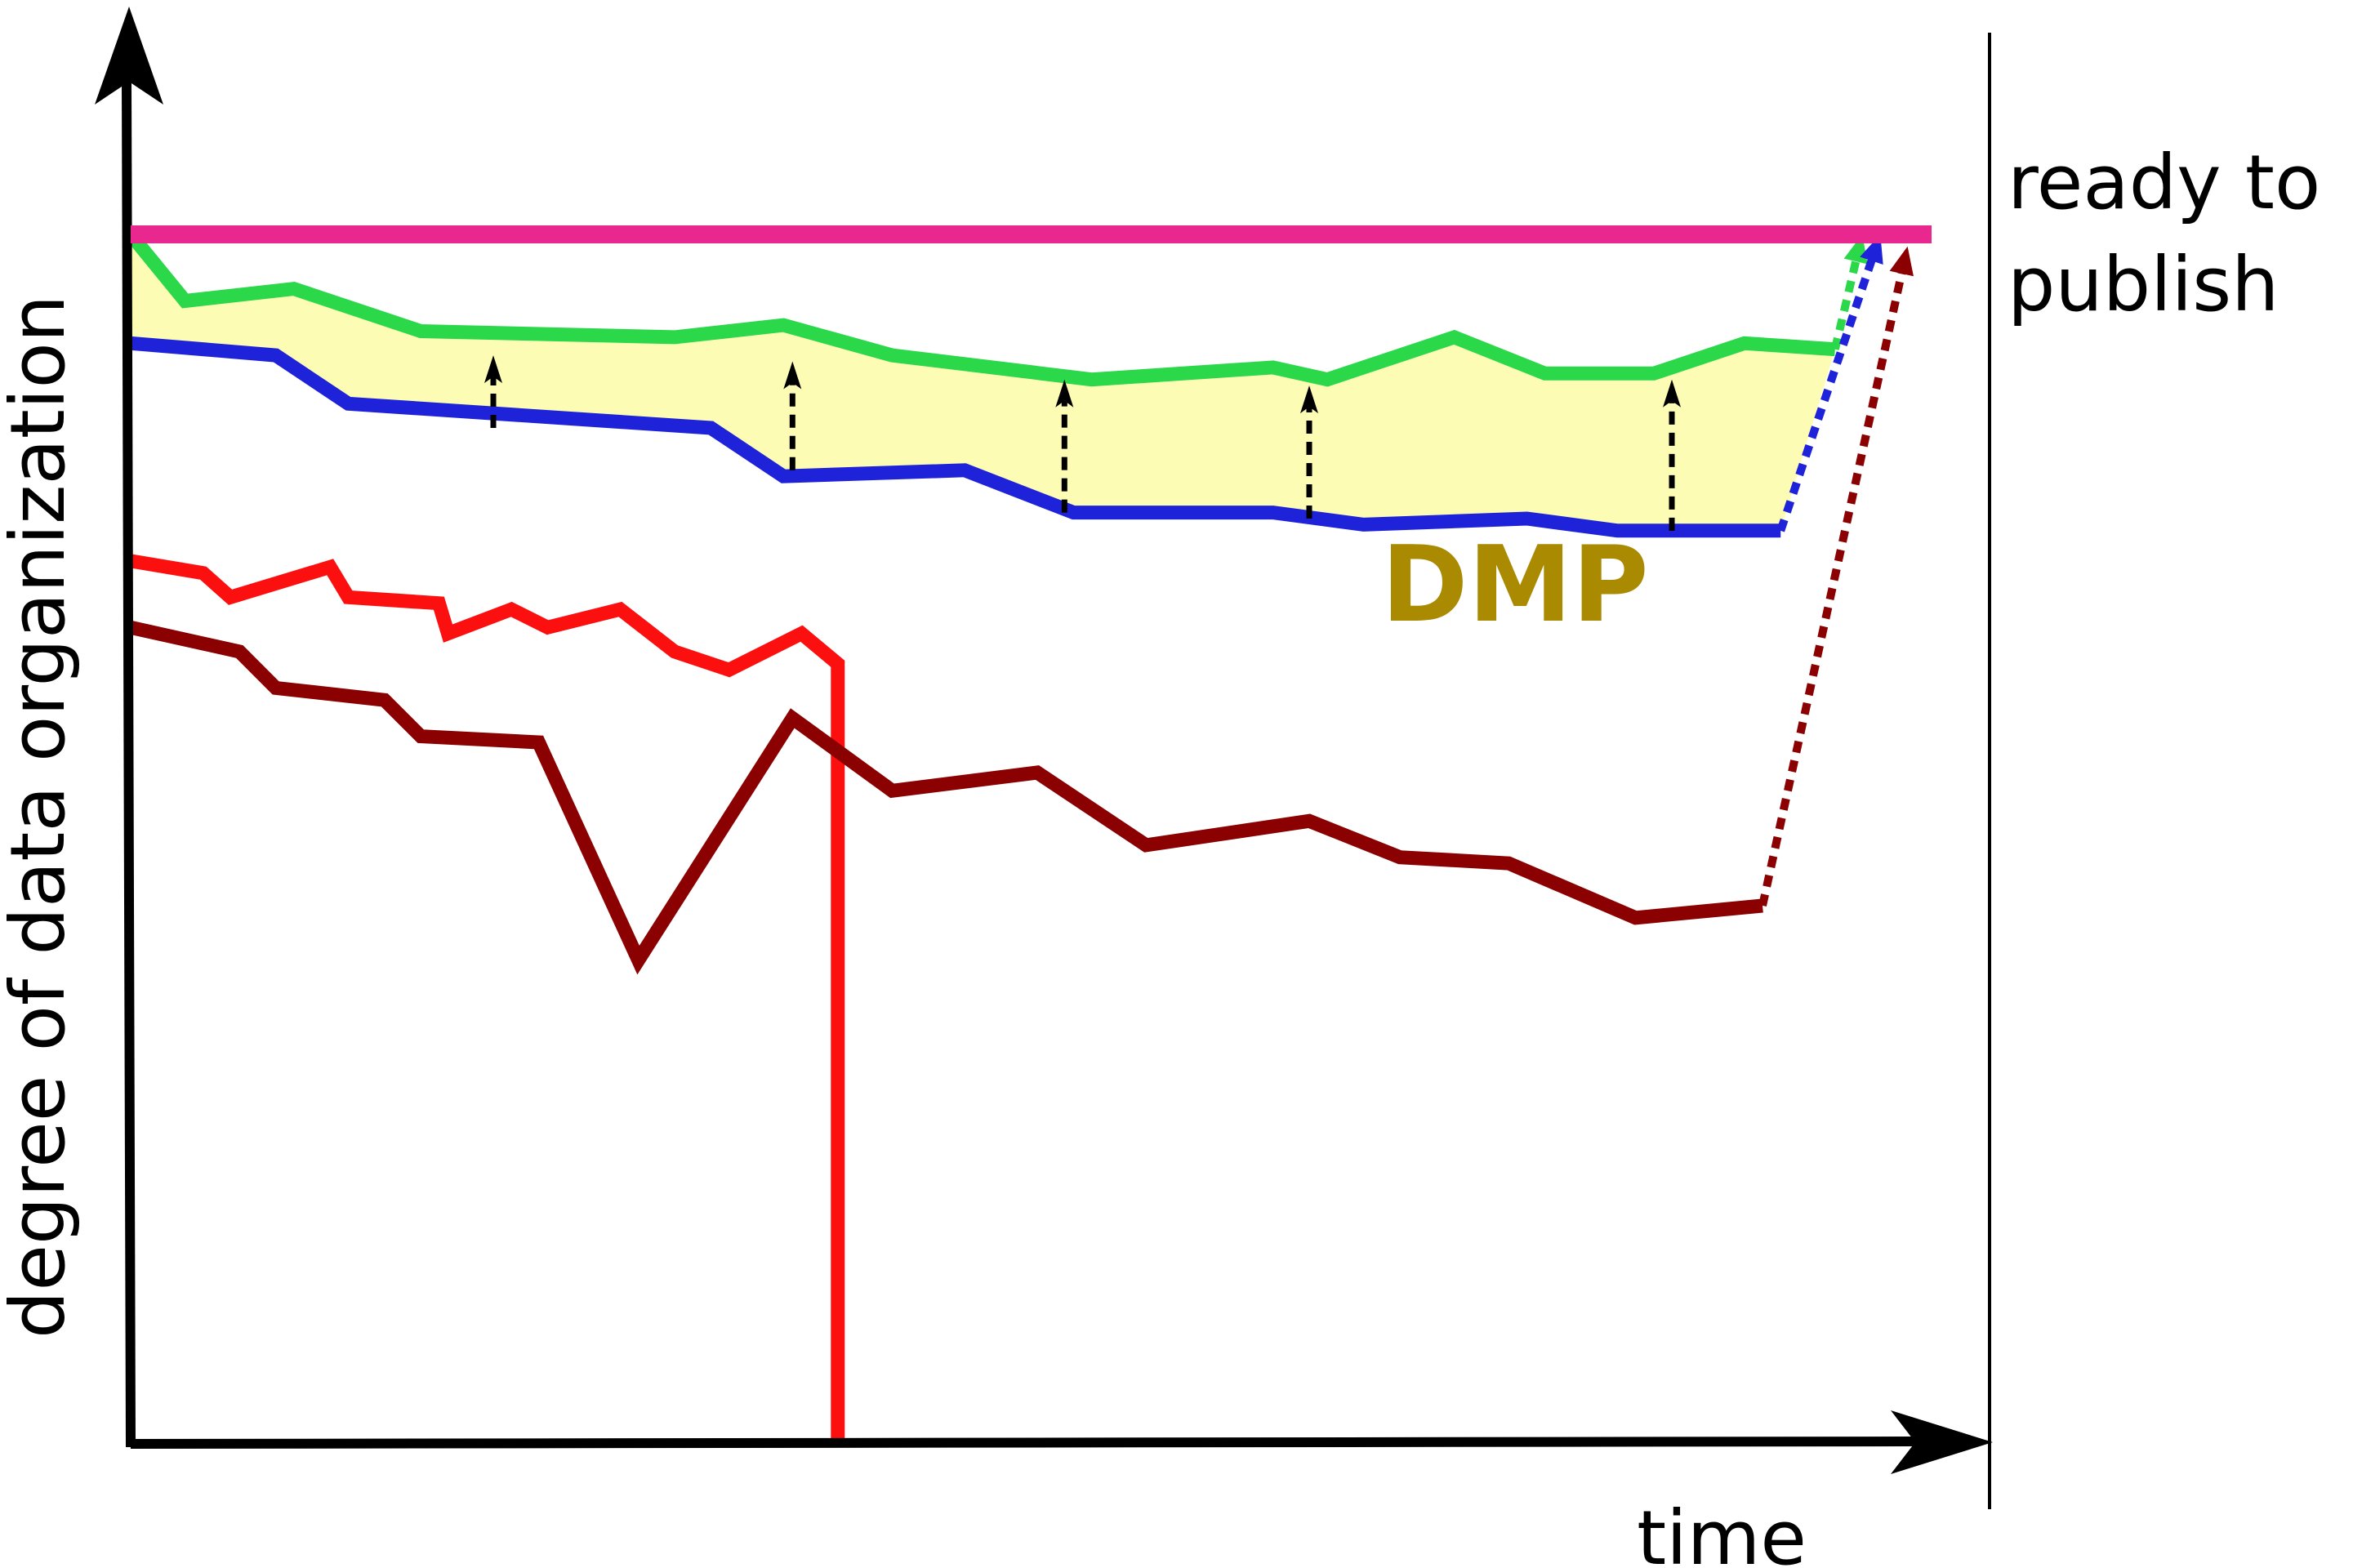 The image size is (2353, 1568). What do you see at coordinates (2143, 284) in the screenshot?
I see `threshold-label-line-2: publish` at bounding box center [2143, 284].